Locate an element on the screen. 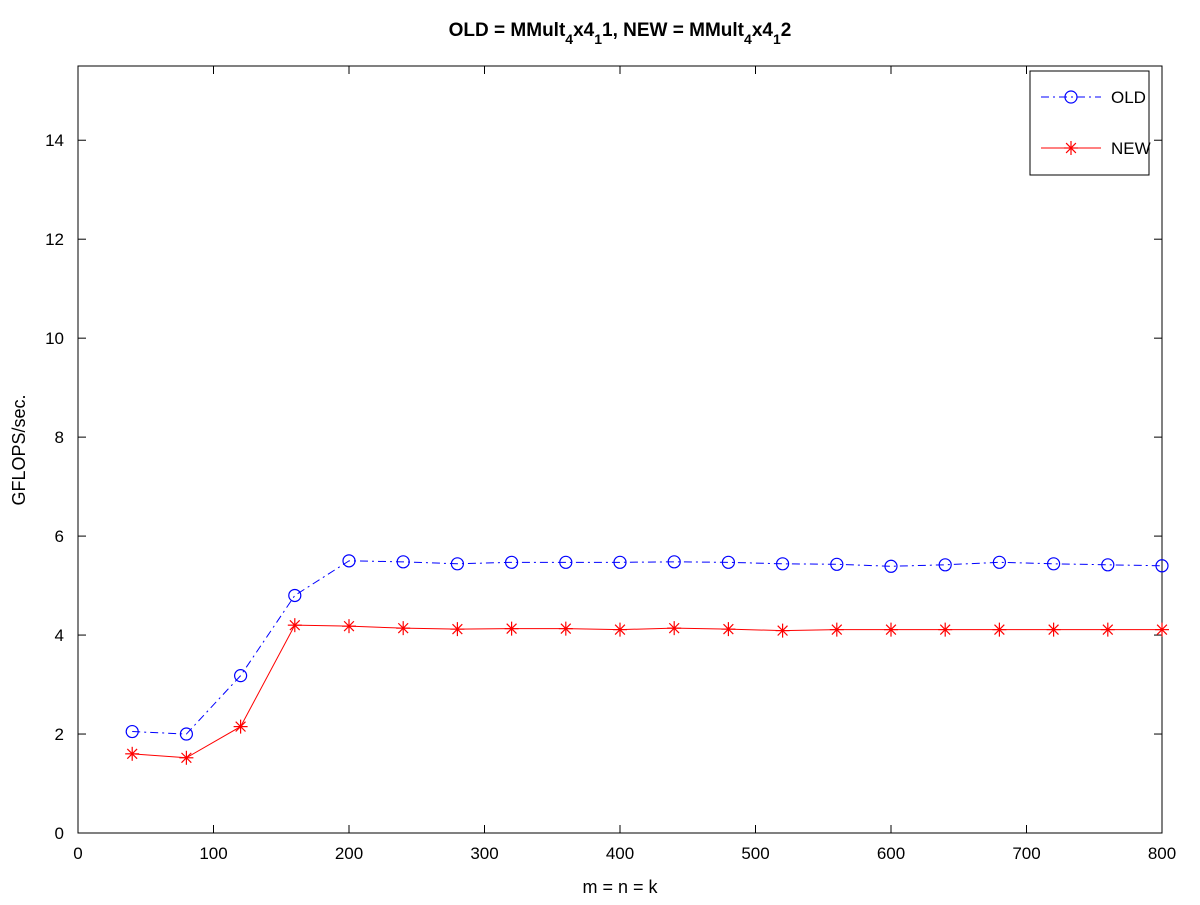 The width and height of the screenshot is (1200, 905). chart-title: OLD = MMult4x411, NEW = MMult4x412 is located at coordinates (620, 33).